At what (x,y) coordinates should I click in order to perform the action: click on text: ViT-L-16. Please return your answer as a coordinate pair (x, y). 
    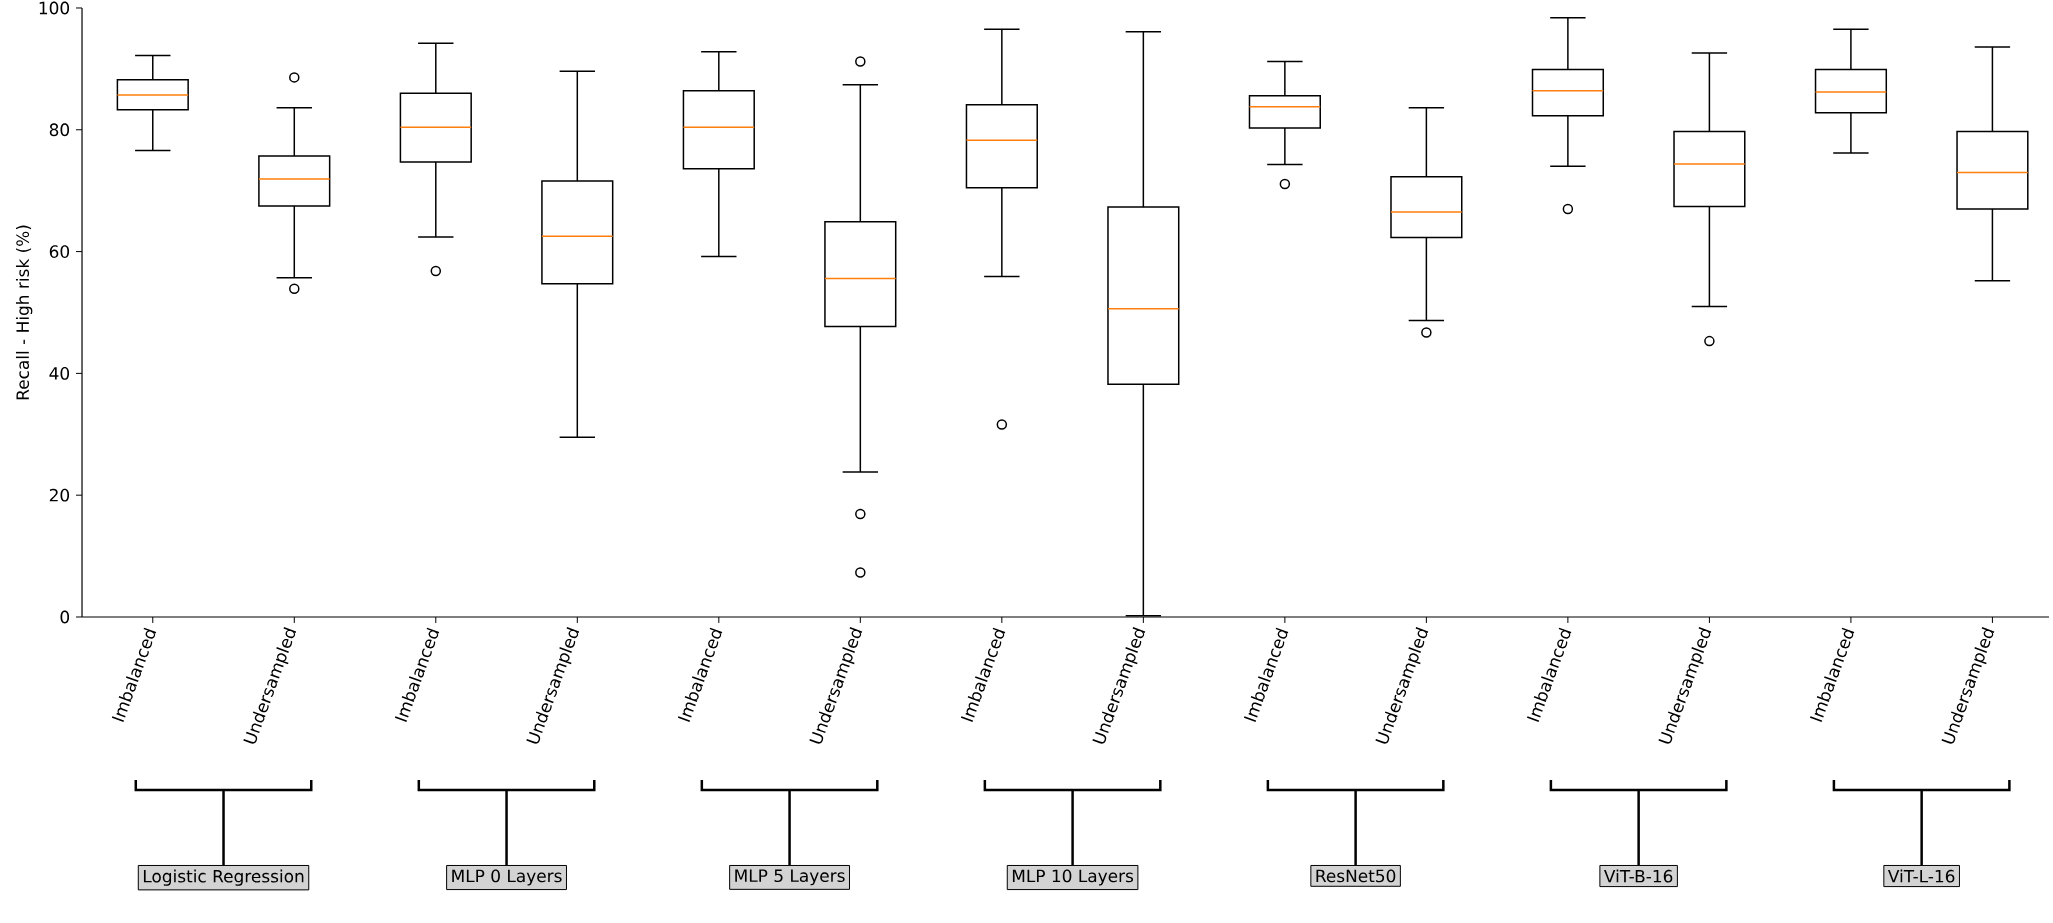
    Looking at the image, I should click on (1921, 876).